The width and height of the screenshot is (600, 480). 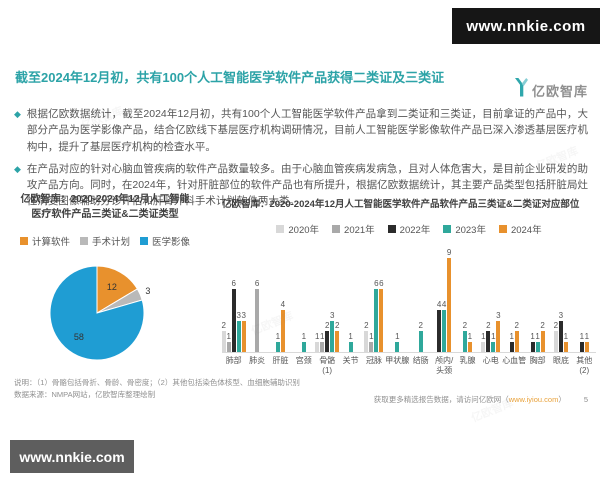 I want to click on bar-category-label: 冠脉, so click(x=373, y=360).